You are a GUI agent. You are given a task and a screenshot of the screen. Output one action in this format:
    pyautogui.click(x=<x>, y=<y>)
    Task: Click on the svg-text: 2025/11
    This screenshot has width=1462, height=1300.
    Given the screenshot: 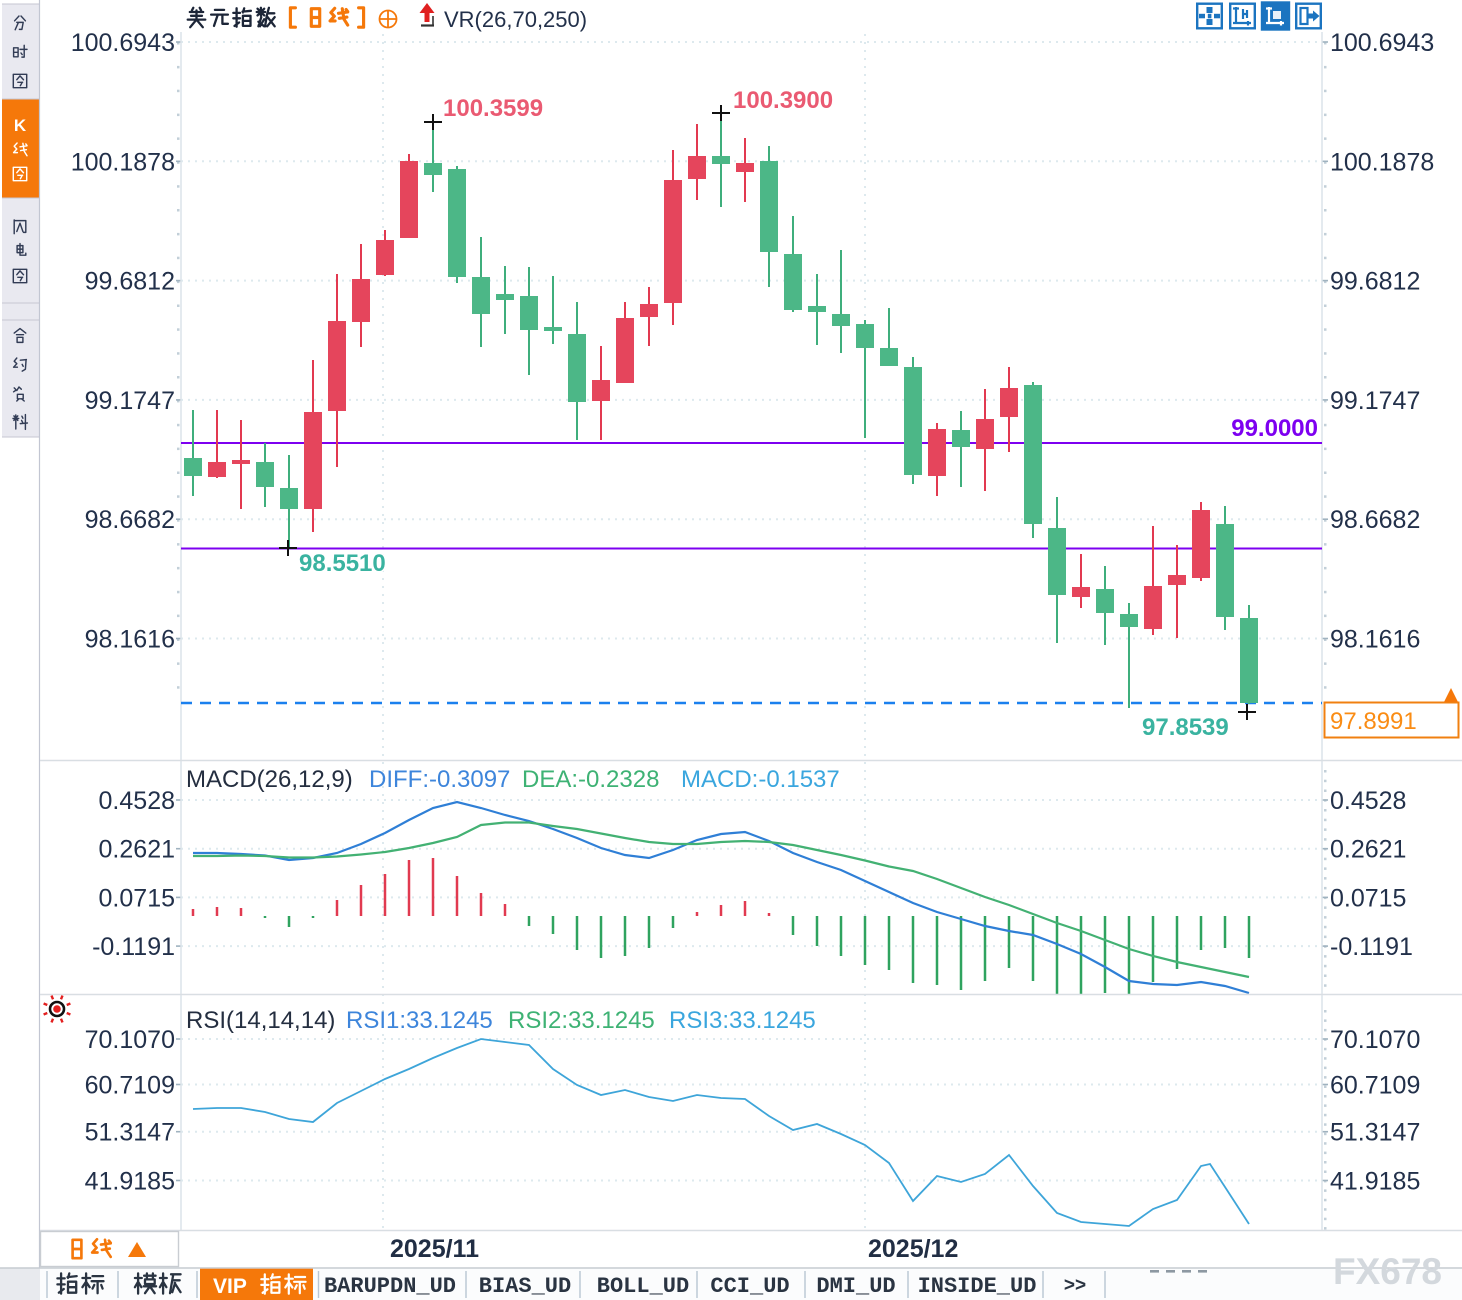 What is the action you would take?
    pyautogui.click(x=434, y=1249)
    